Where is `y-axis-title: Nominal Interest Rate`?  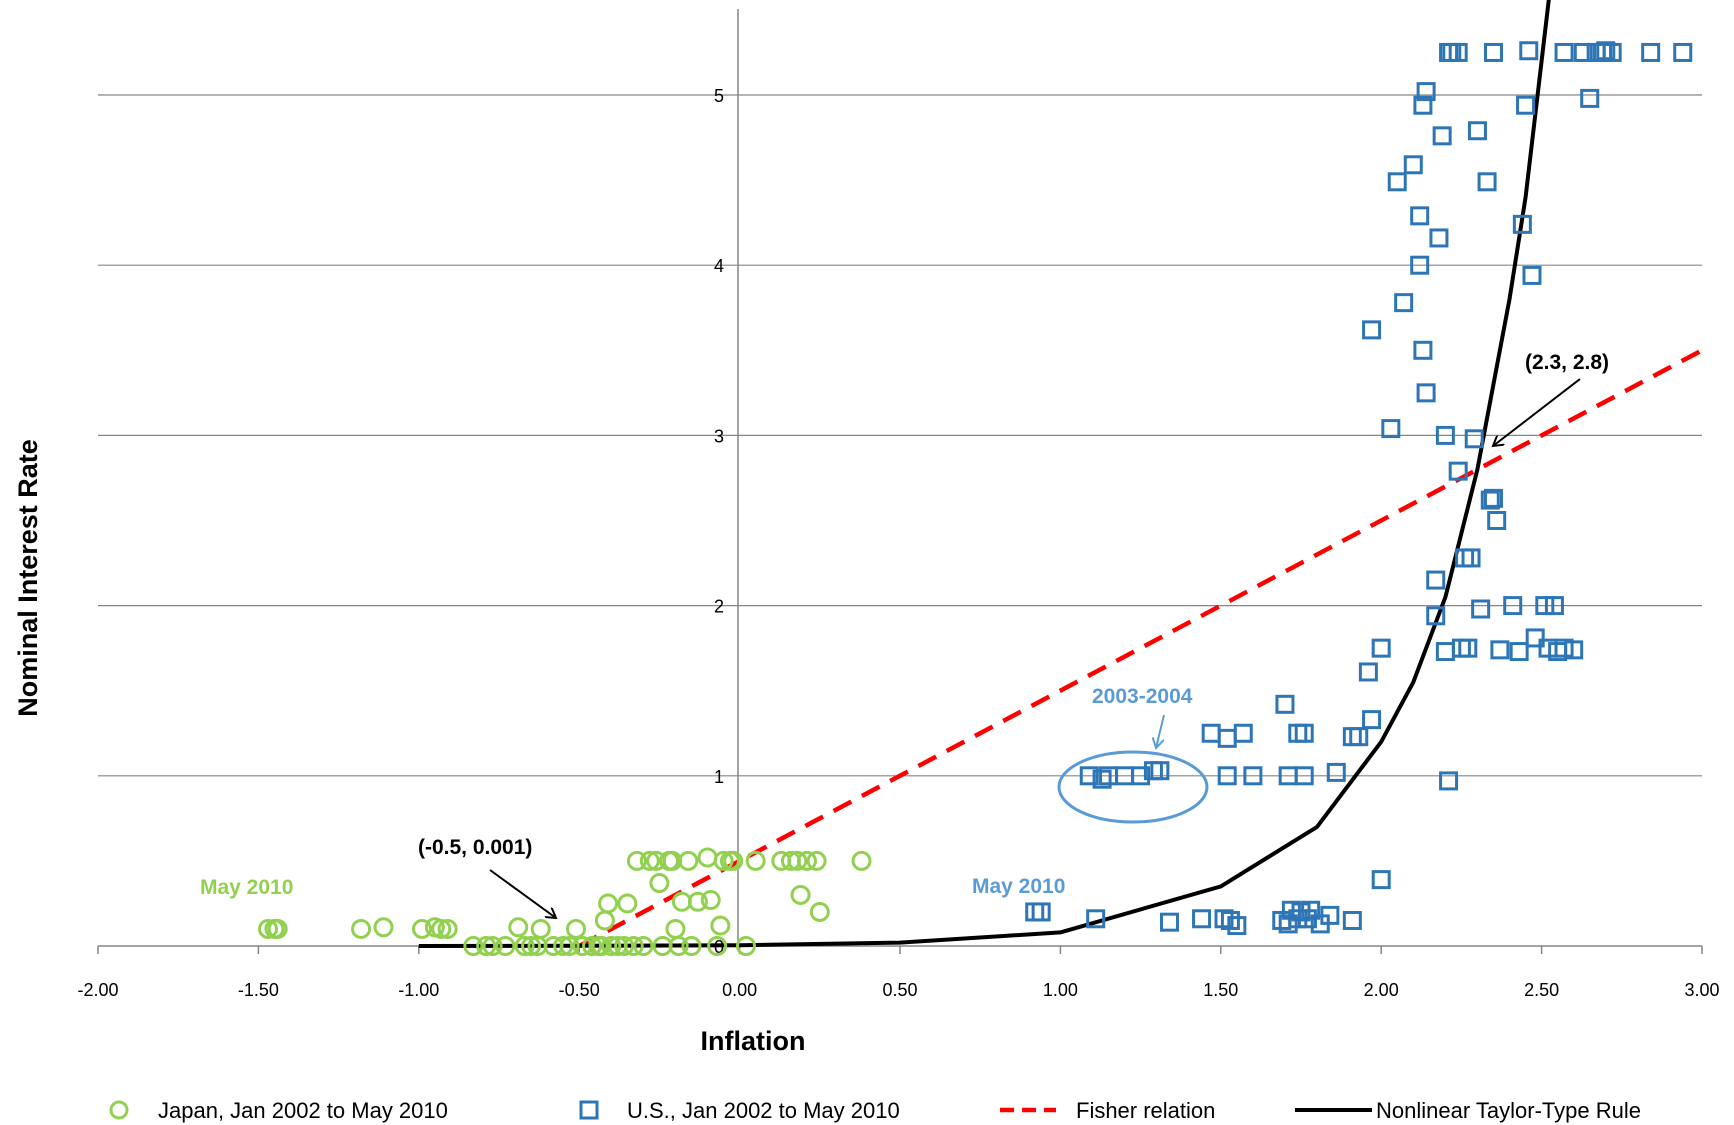 y-axis-title: Nominal Interest Rate is located at coordinates (28, 578).